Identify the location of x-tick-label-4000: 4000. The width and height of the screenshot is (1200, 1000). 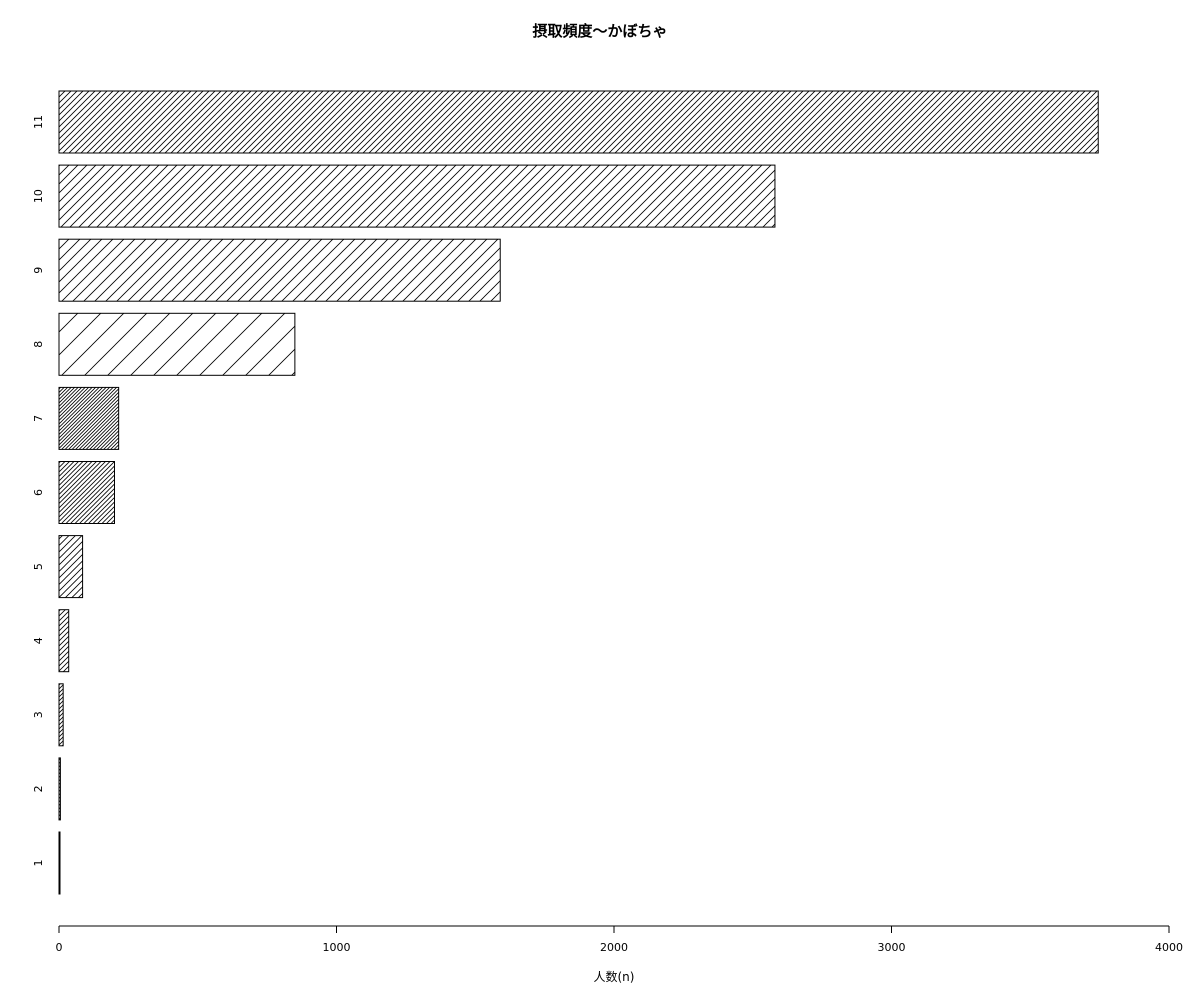
(1169, 947).